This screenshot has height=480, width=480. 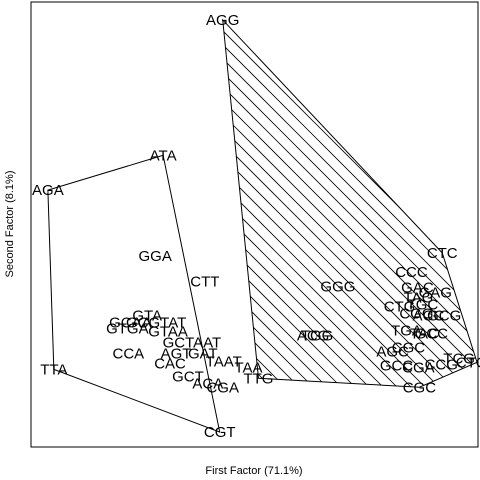 I want to click on y-axis-title: Second Factor (8.1%), so click(x=10, y=224).